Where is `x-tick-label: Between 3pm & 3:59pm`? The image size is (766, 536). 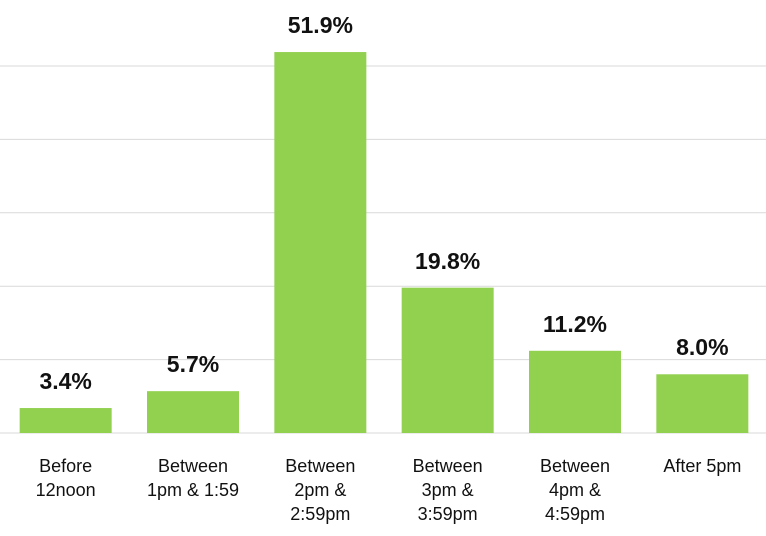 x-tick-label: Between 3pm & 3:59pm is located at coordinates (447, 490).